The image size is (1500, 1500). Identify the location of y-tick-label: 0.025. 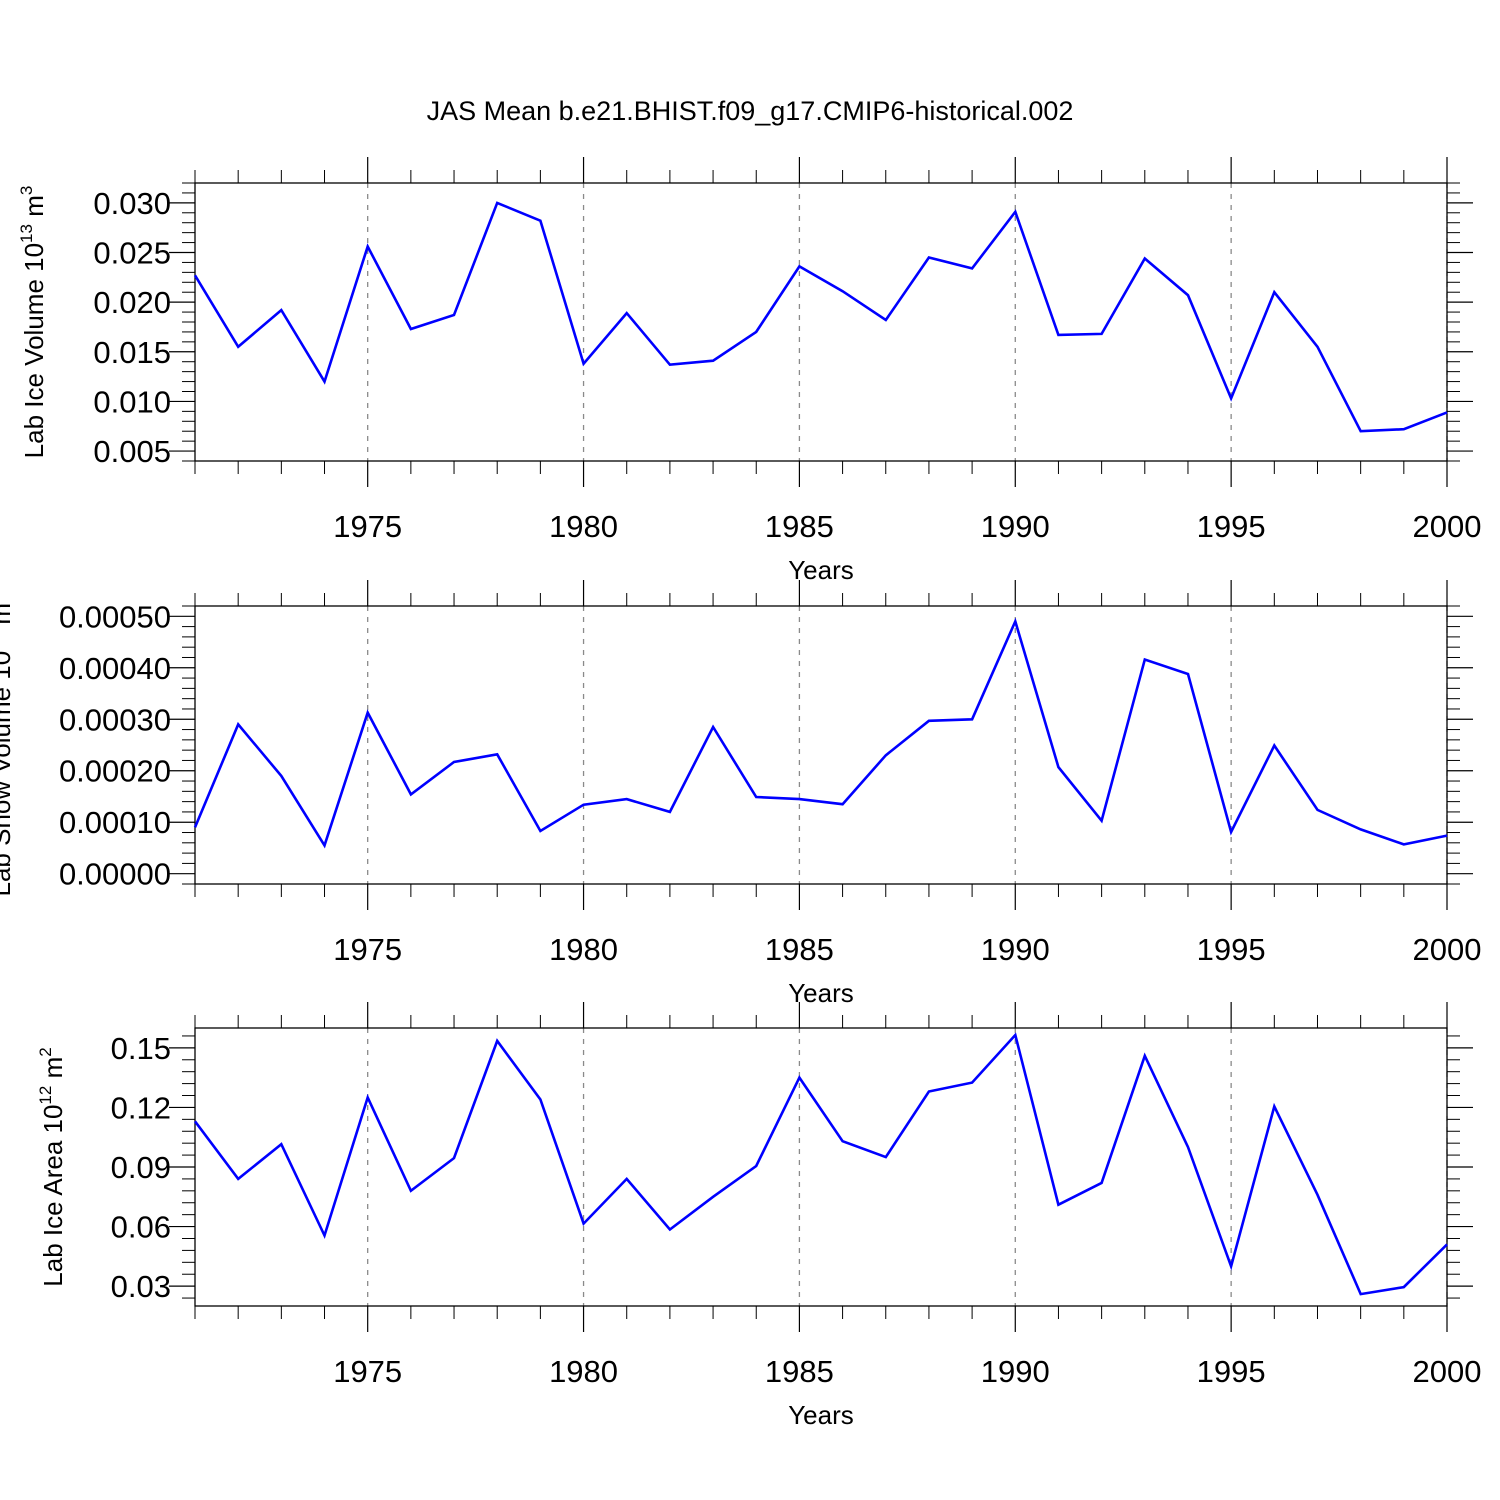
(132, 253).